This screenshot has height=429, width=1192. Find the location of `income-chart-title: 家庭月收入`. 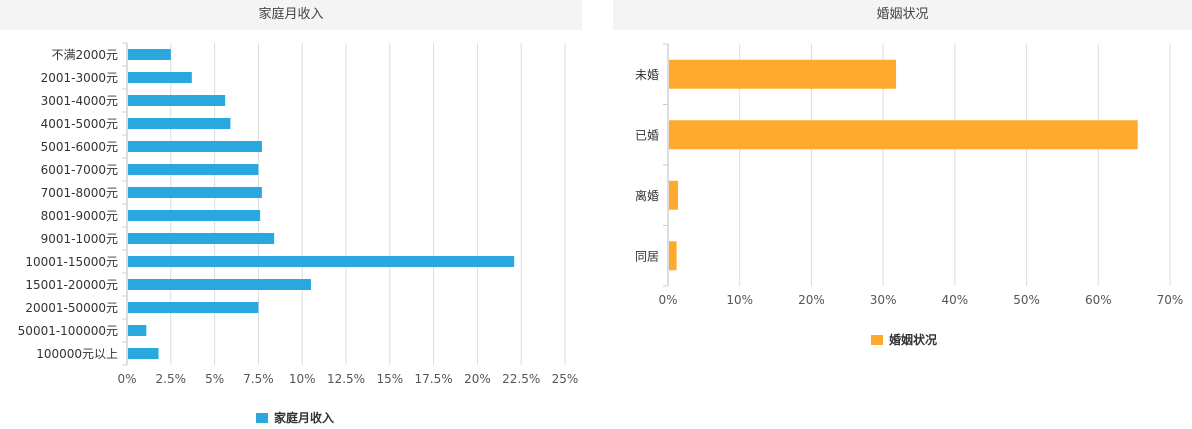

income-chart-title: 家庭月收入 is located at coordinates (291, 15).